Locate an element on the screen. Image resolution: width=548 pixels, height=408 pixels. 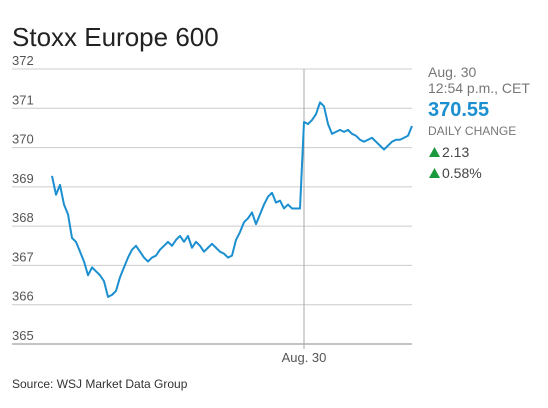
y-tick-label: 368 is located at coordinates (23, 217).